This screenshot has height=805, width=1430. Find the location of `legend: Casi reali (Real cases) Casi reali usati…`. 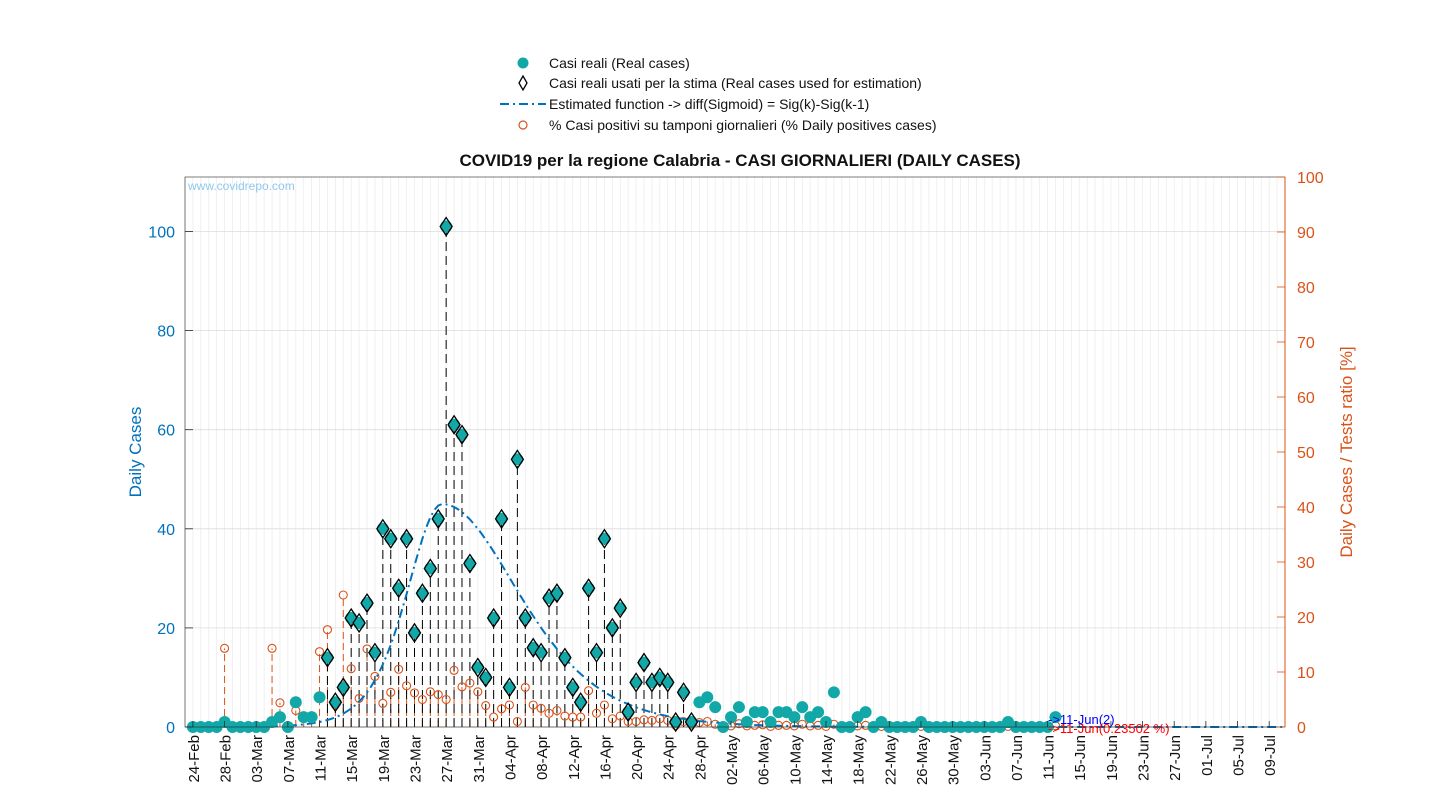

legend: Casi reali (Real cases) Casi reali usati… is located at coordinates (718, 94).